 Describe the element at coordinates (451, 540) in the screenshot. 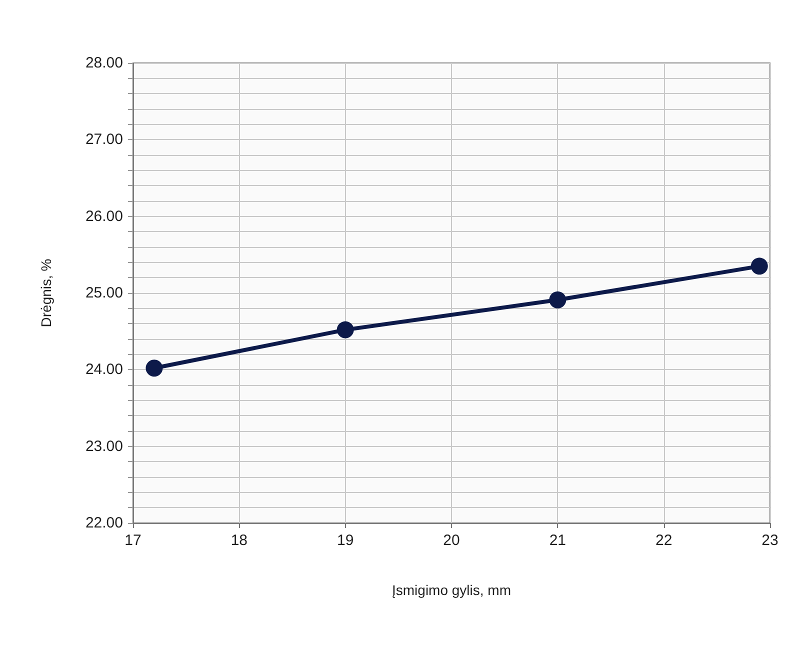

I see `x-tick-label: 20` at that location.